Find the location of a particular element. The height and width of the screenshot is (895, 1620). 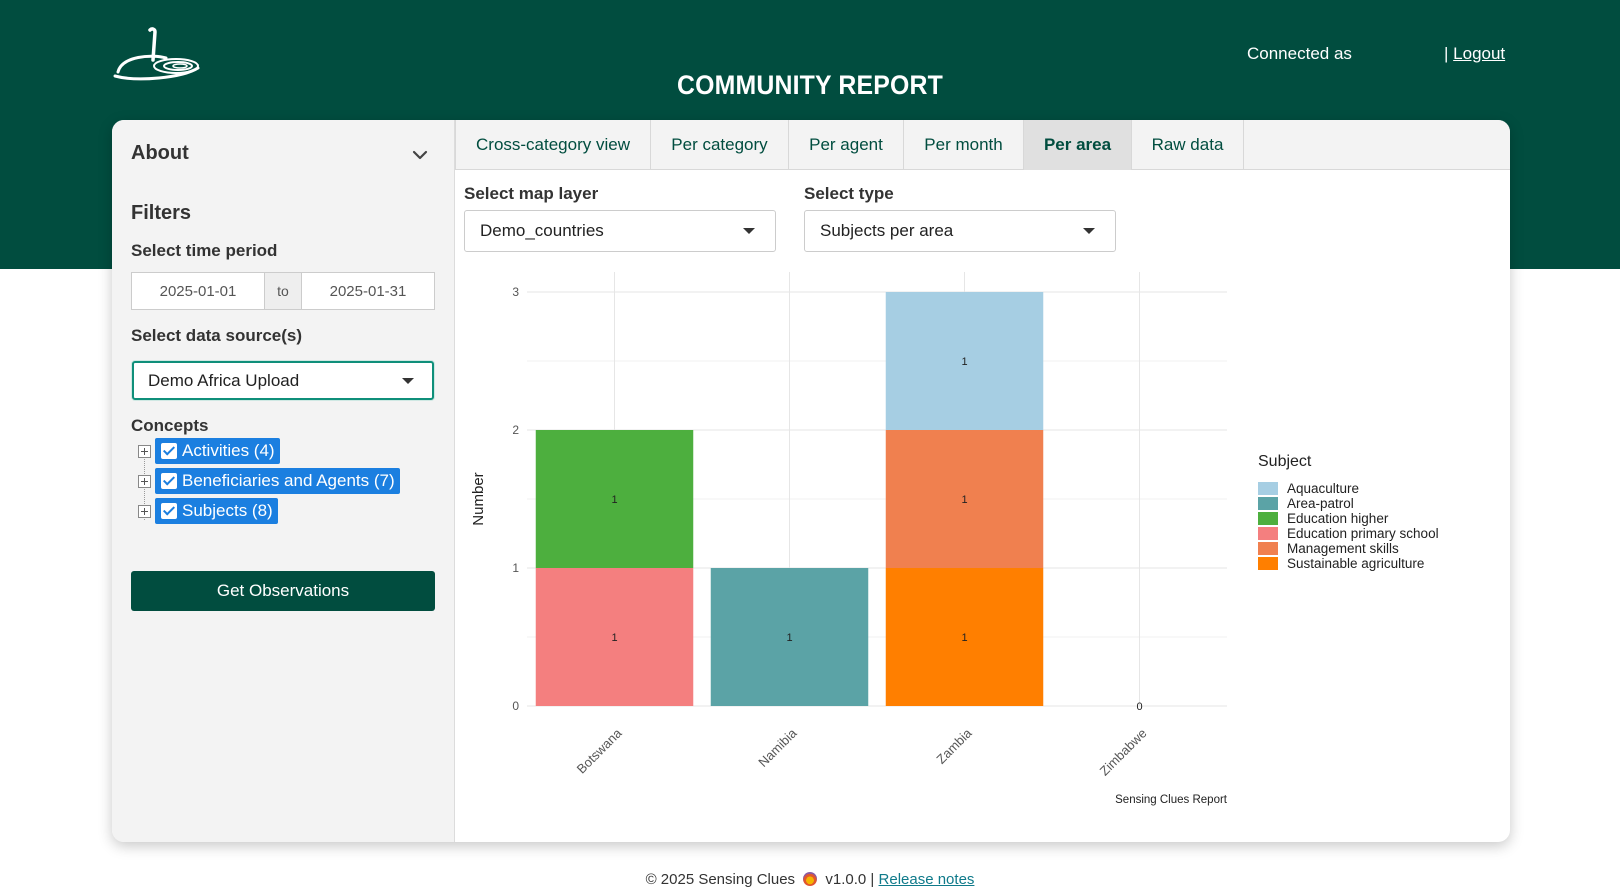

select-type-select: Subjects per area is located at coordinates (960, 231).